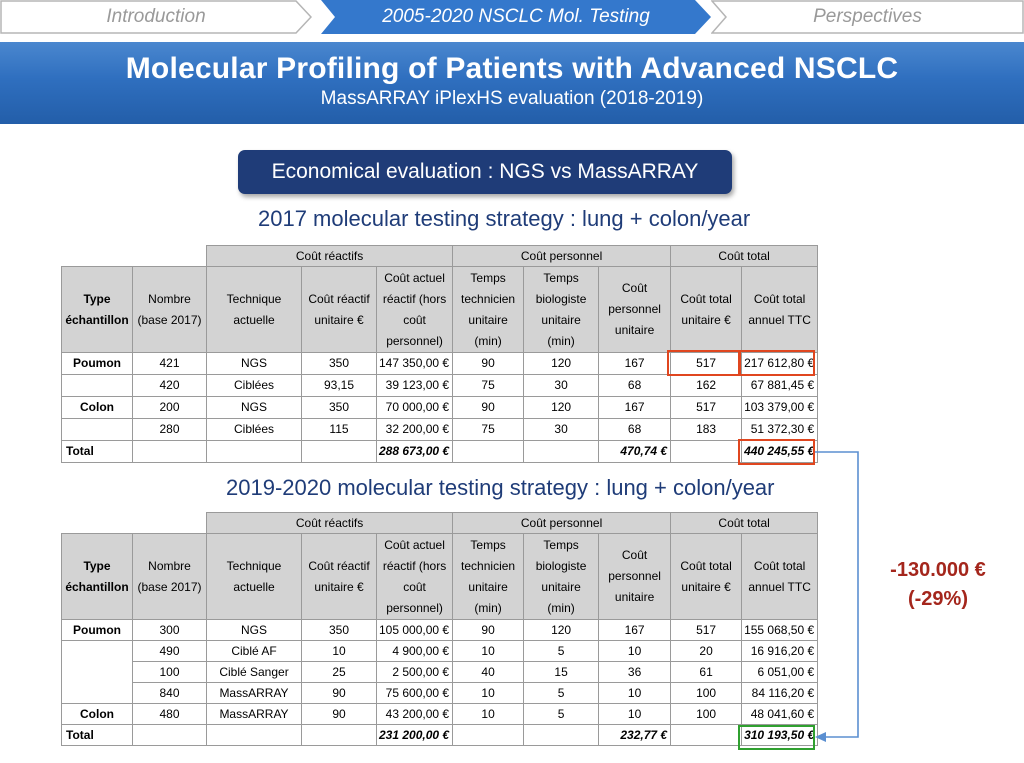 The height and width of the screenshot is (763, 1024). I want to click on section-label: Economical evaluation : NGS vs MassARRAY, so click(485, 172).